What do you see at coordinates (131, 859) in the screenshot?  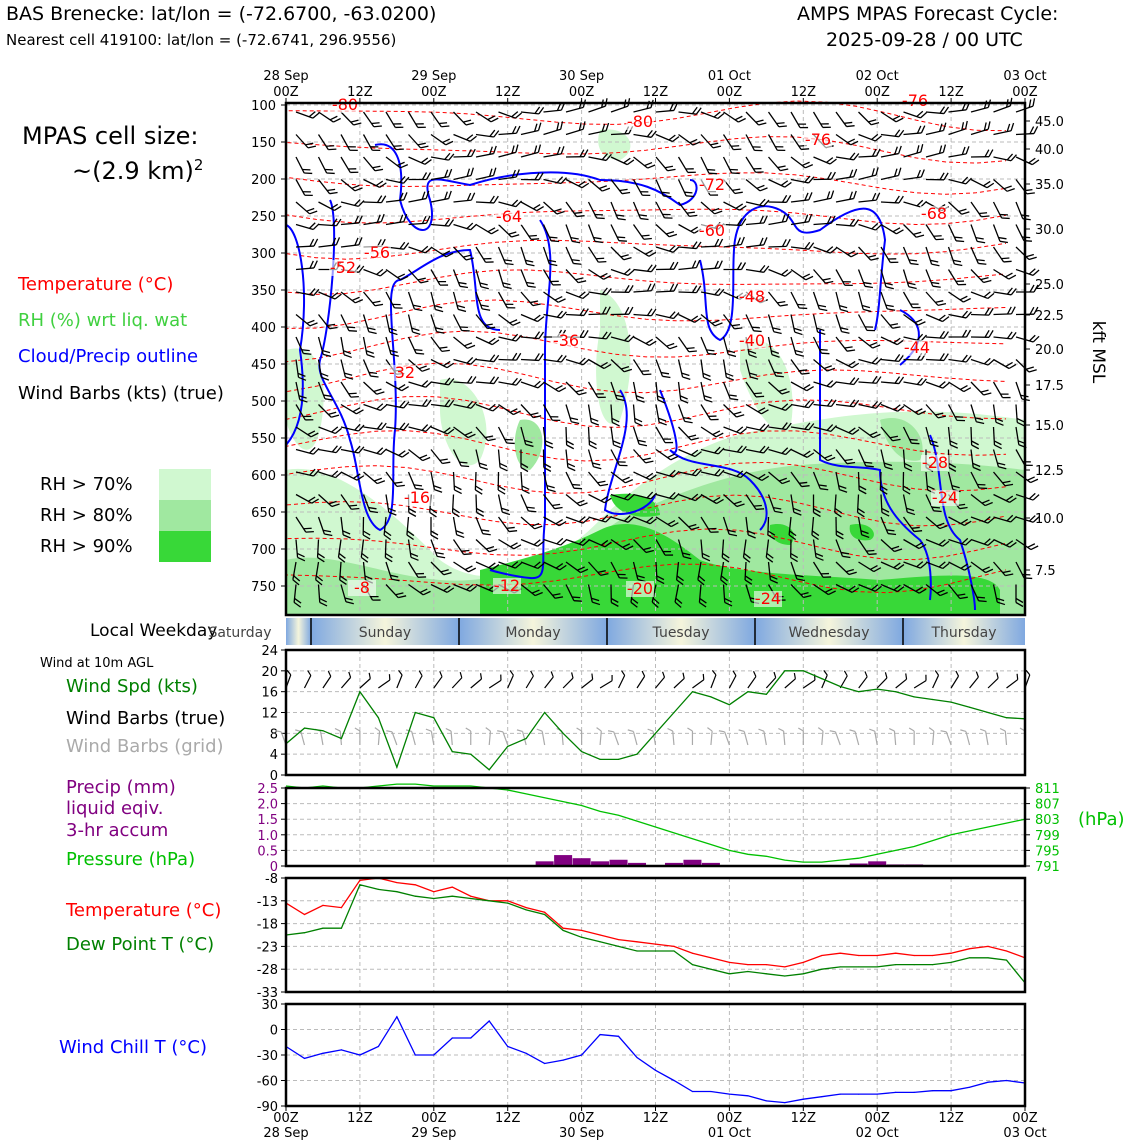 I see `pressure-label: Pressure (hPa)` at bounding box center [131, 859].